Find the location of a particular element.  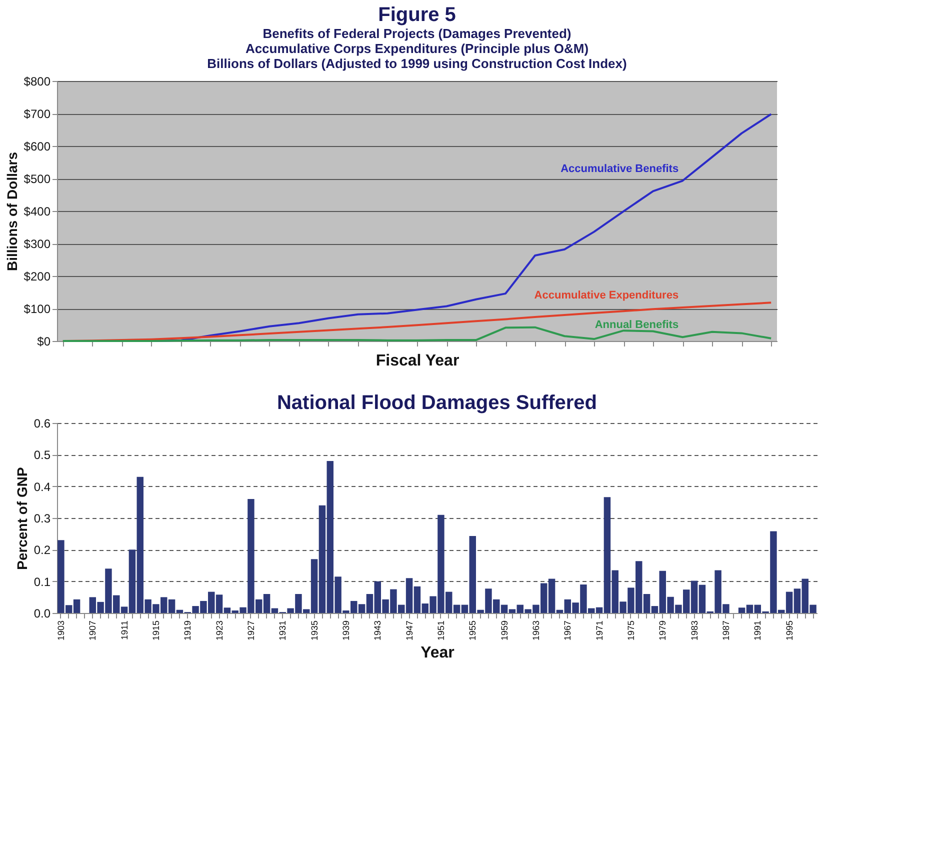

y-tick-label: $600 is located at coordinates (37, 147).